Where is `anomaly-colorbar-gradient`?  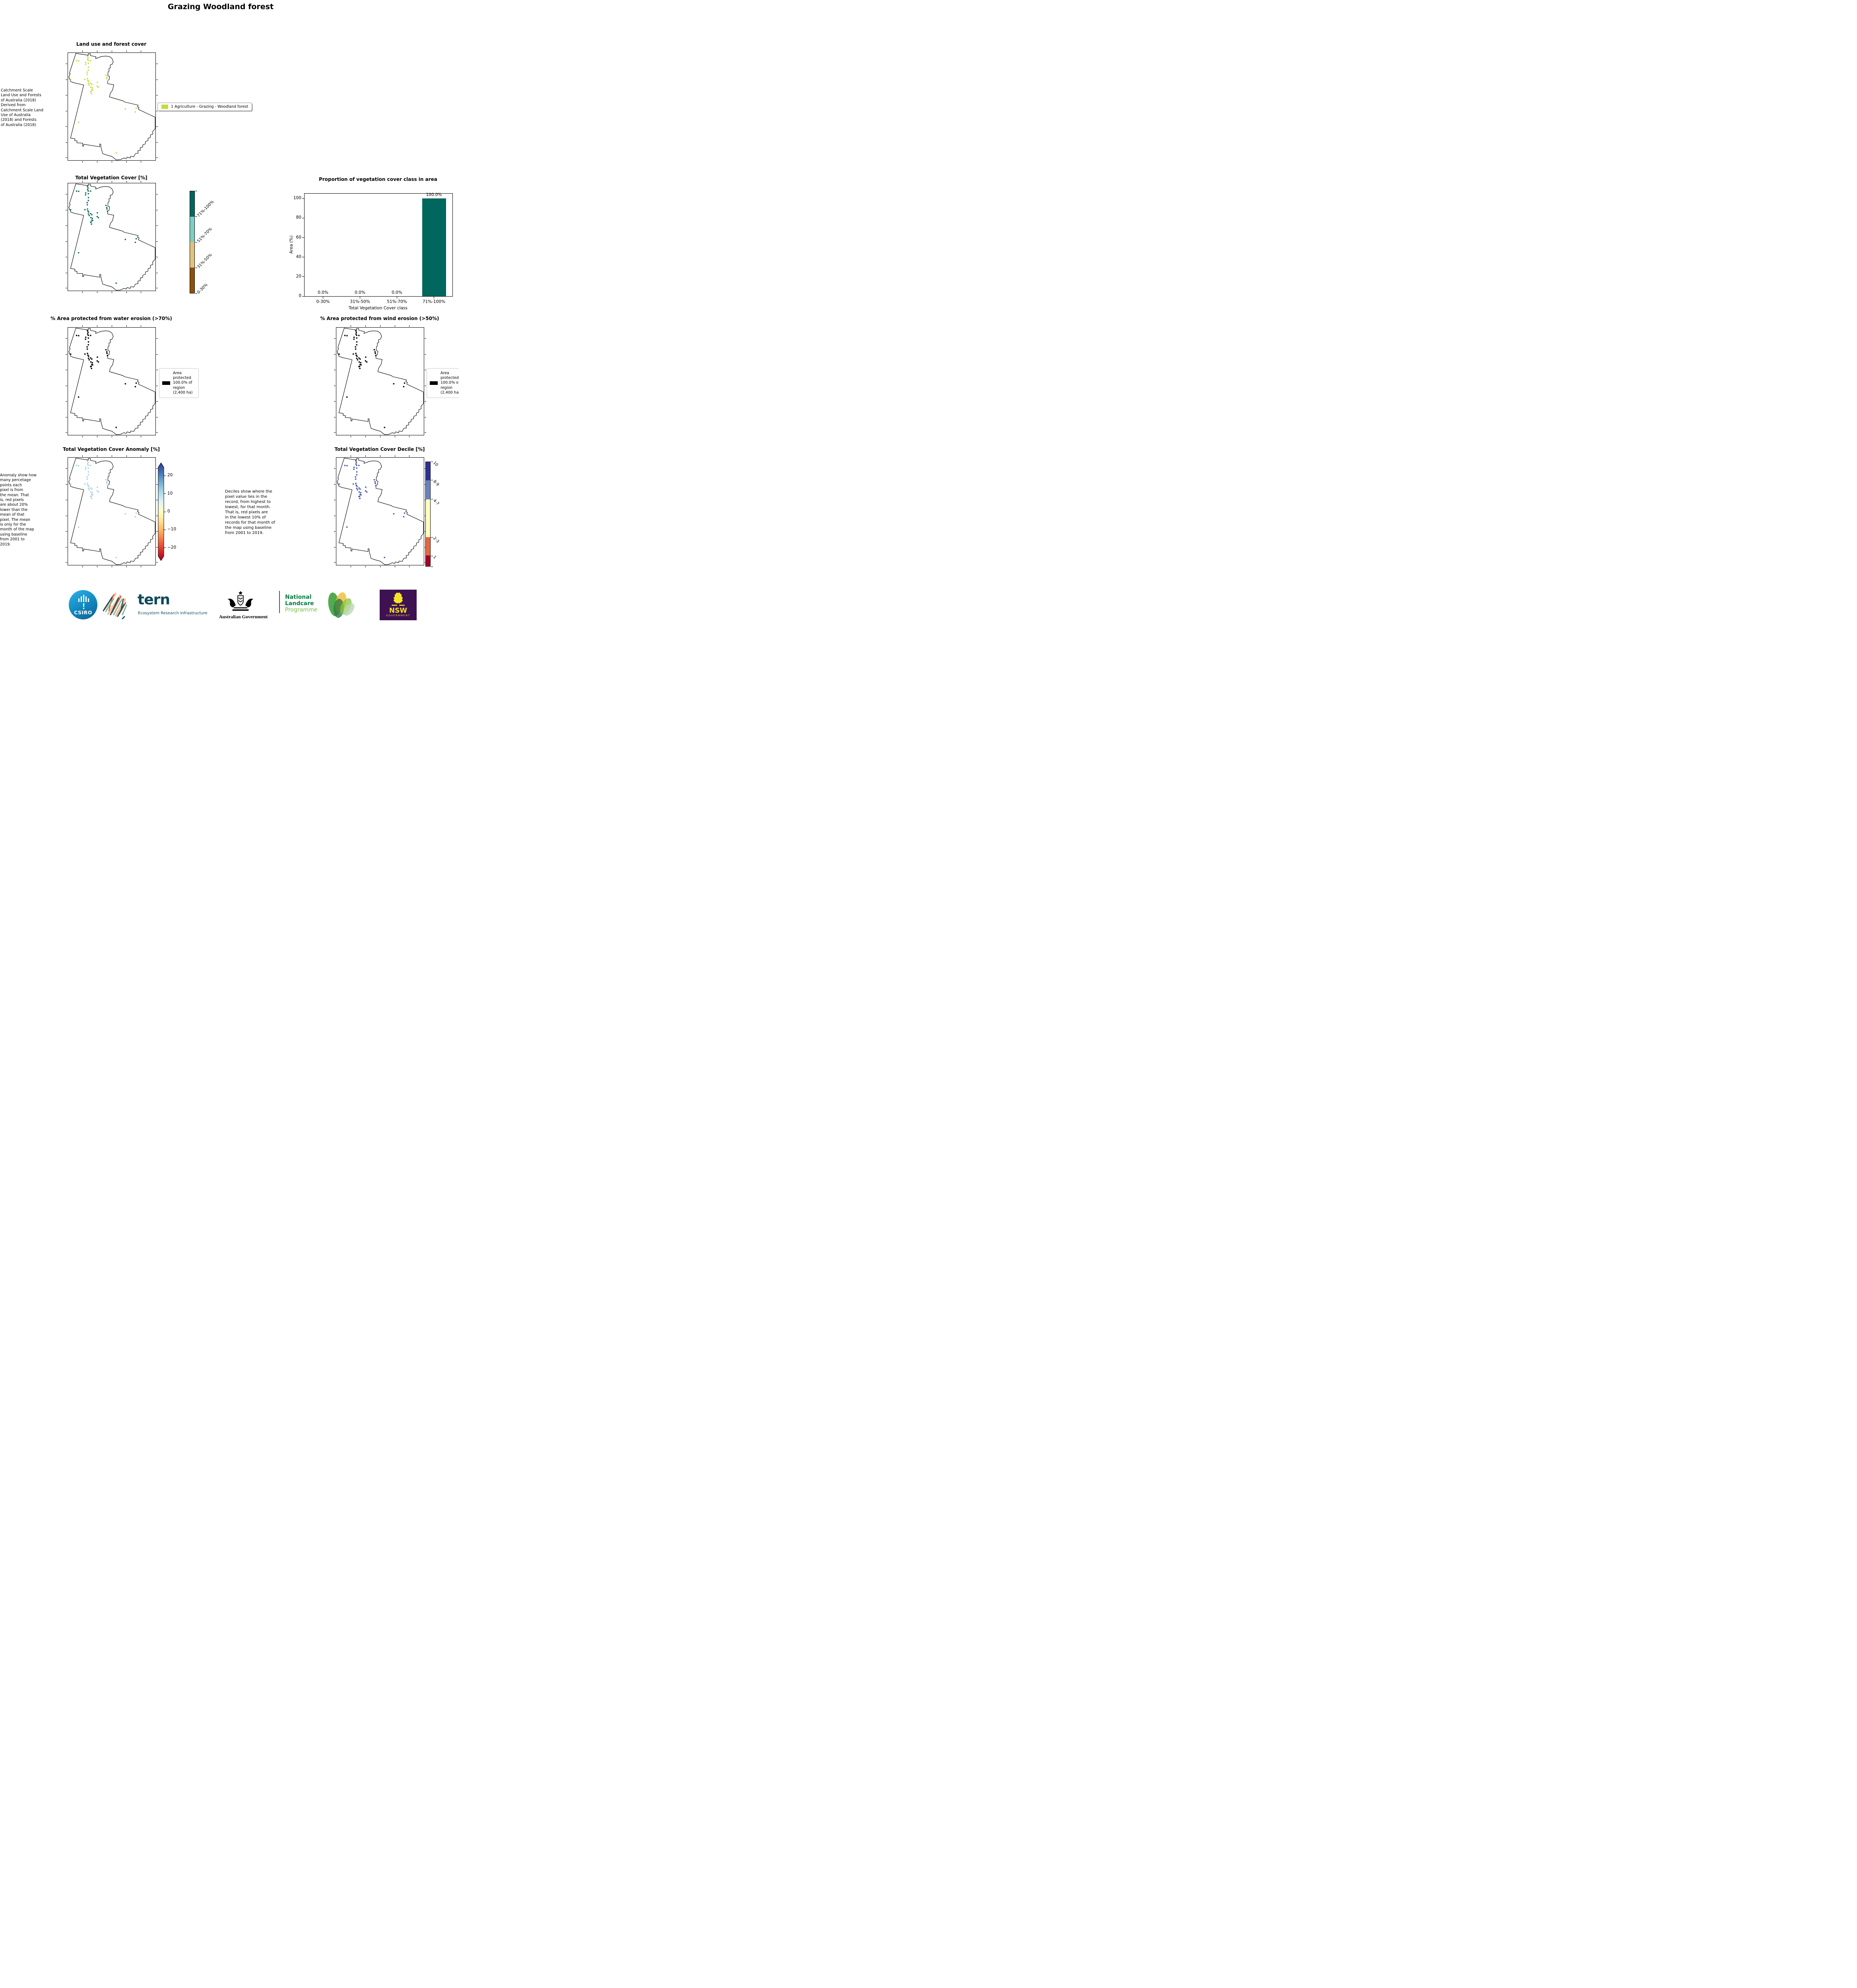 anomaly-colorbar-gradient is located at coordinates (161, 511).